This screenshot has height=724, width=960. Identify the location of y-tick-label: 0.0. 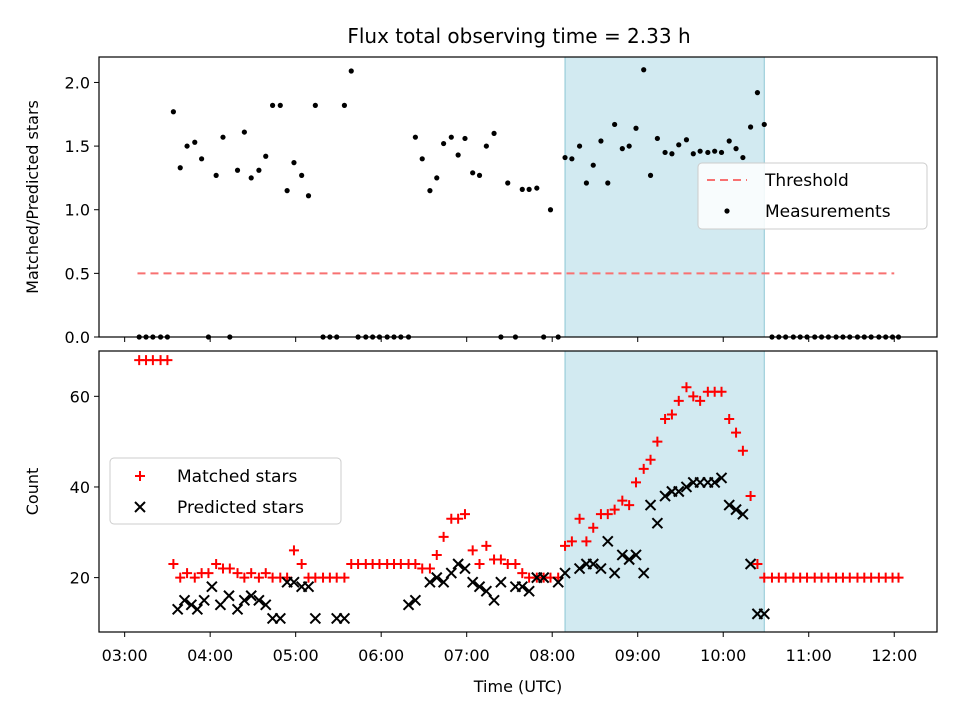
(77, 337).